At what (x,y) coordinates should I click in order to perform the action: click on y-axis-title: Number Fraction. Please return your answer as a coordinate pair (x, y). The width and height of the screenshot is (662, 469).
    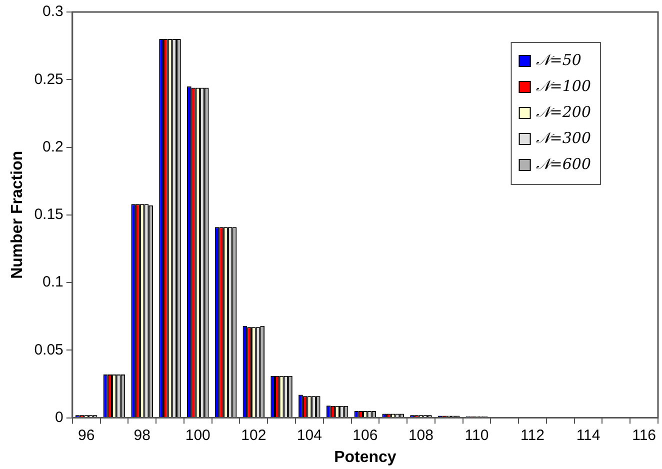
    Looking at the image, I should click on (17, 214).